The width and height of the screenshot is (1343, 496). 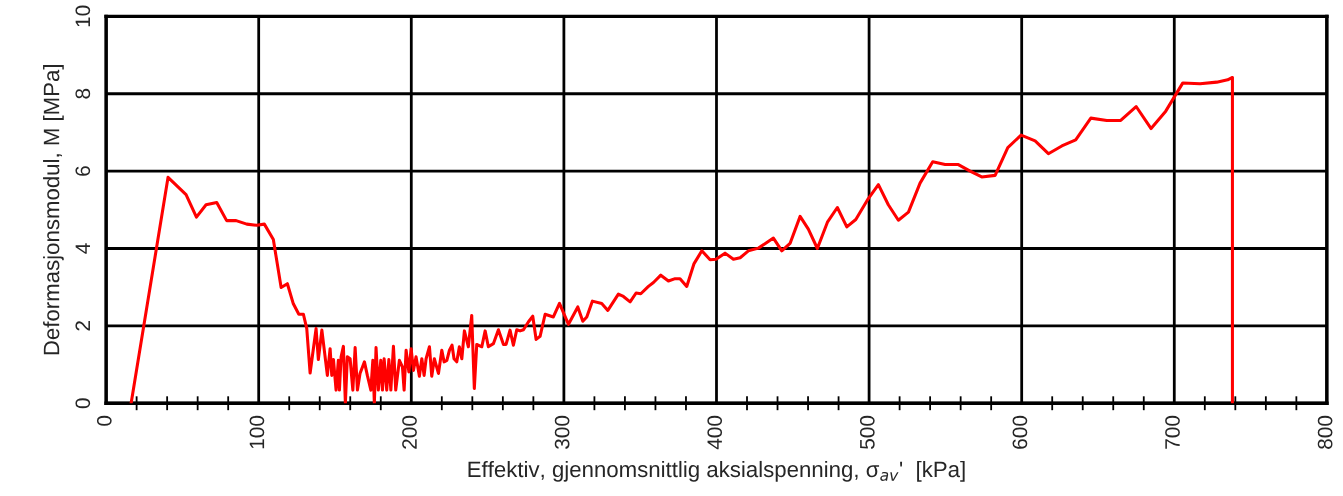 What do you see at coordinates (83, 403) in the screenshot?
I see `y-tick-label: 0` at bounding box center [83, 403].